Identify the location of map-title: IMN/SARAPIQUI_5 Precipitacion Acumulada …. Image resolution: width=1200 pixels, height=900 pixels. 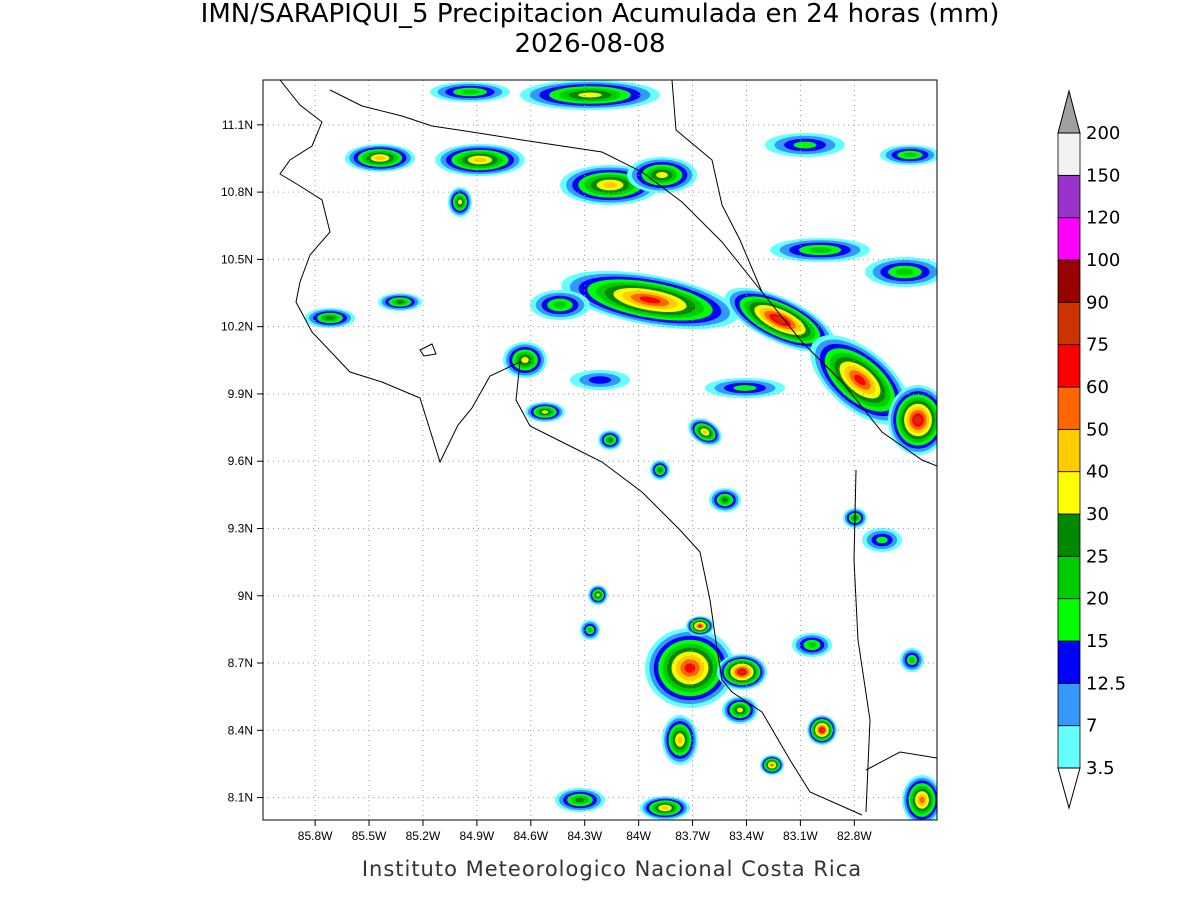
(600, 14).